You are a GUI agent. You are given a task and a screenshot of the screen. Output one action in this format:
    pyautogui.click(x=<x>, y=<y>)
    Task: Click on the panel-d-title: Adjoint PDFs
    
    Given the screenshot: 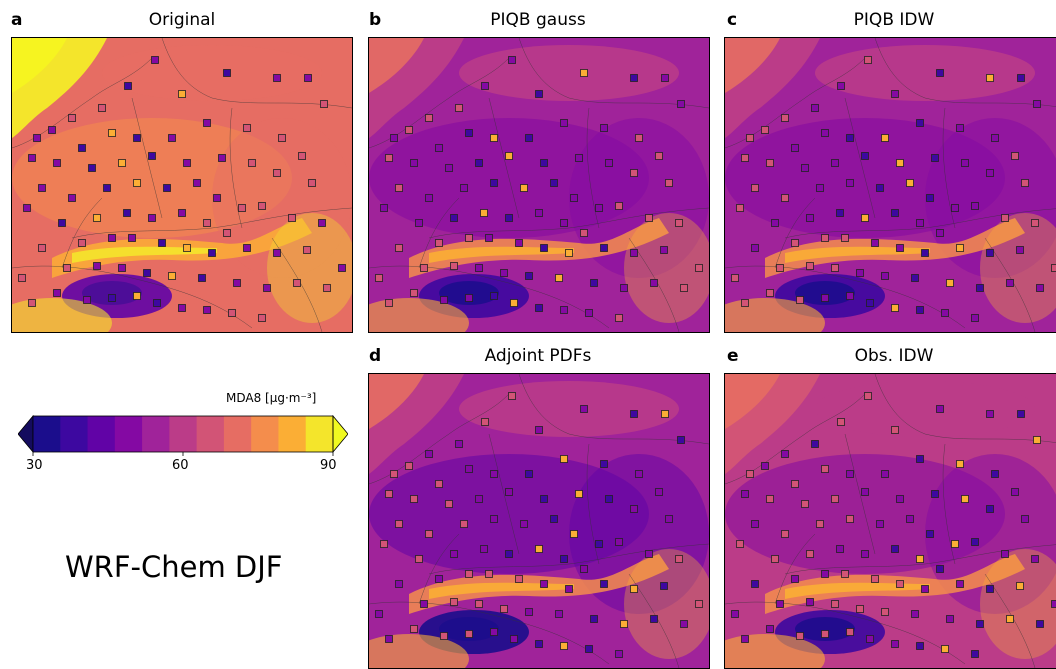 What is the action you would take?
    pyautogui.click(x=538, y=356)
    